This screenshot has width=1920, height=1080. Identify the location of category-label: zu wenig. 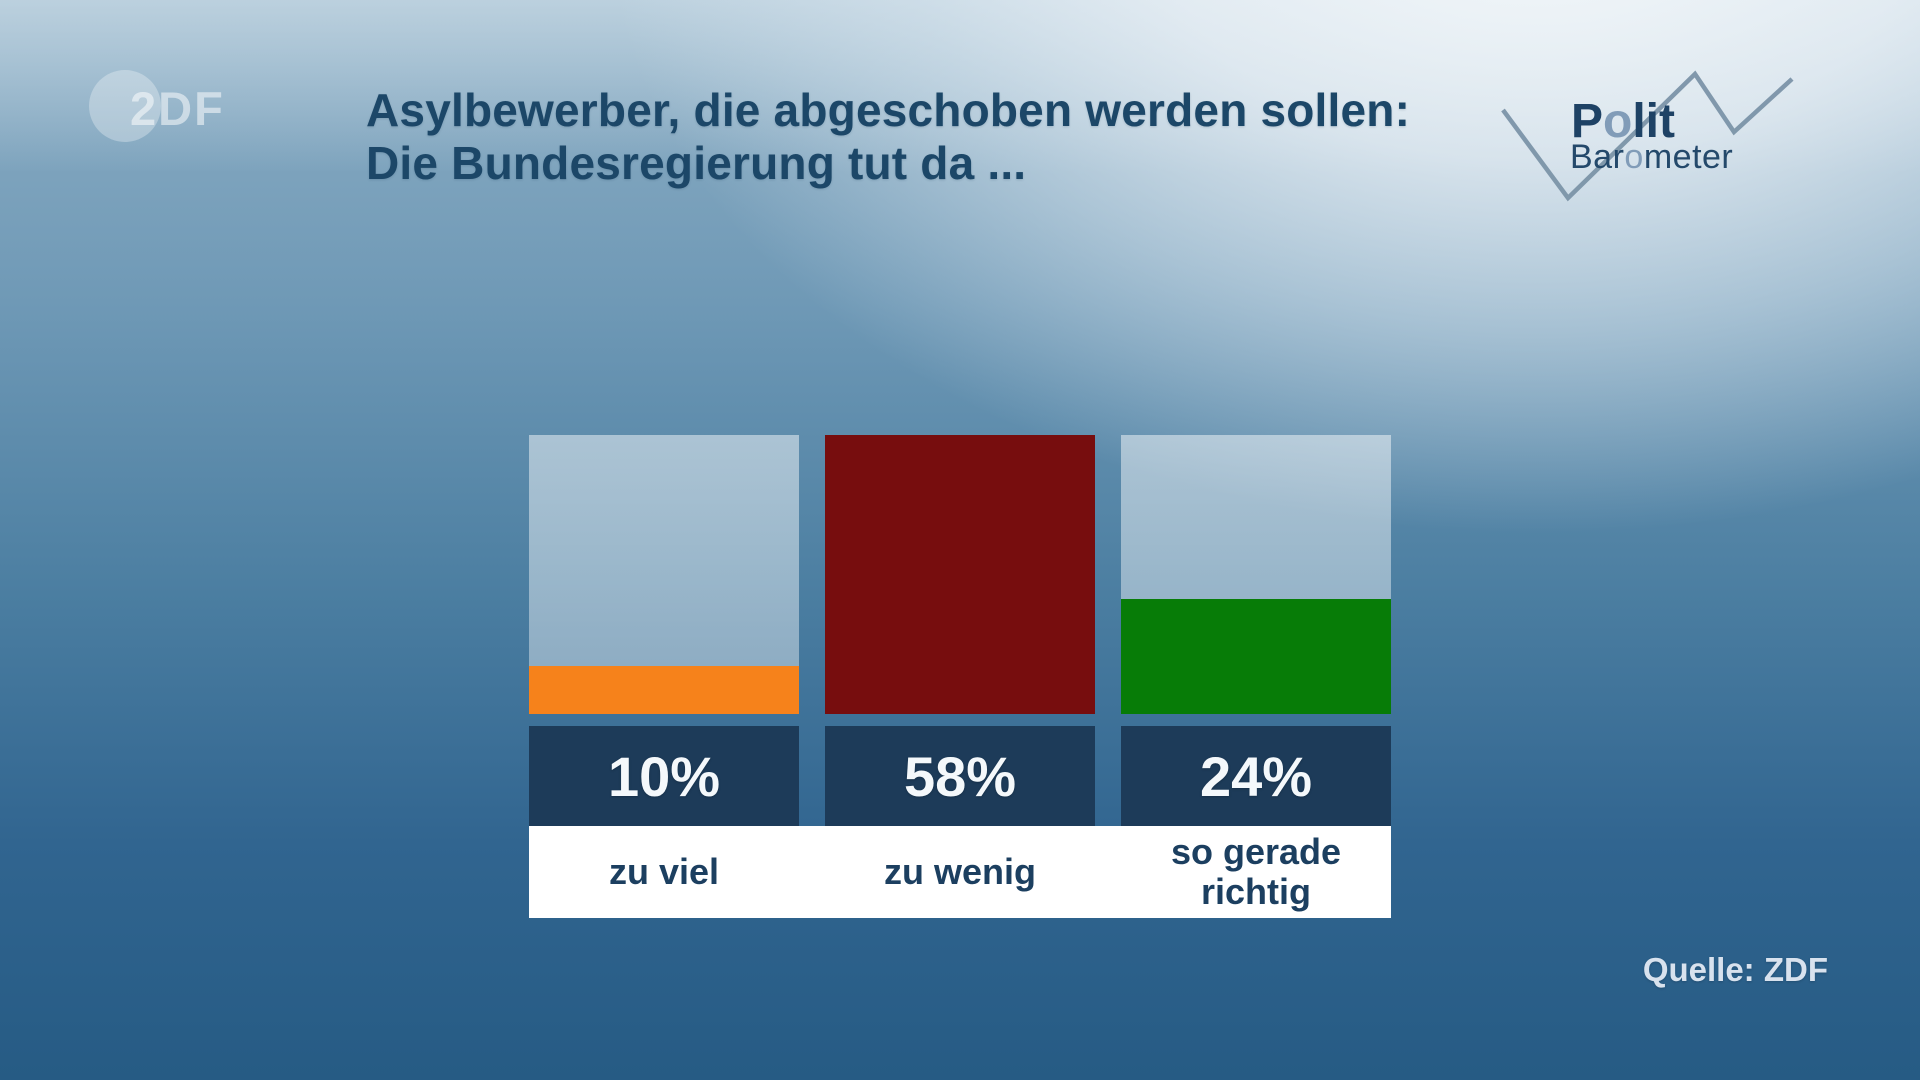
(960, 871).